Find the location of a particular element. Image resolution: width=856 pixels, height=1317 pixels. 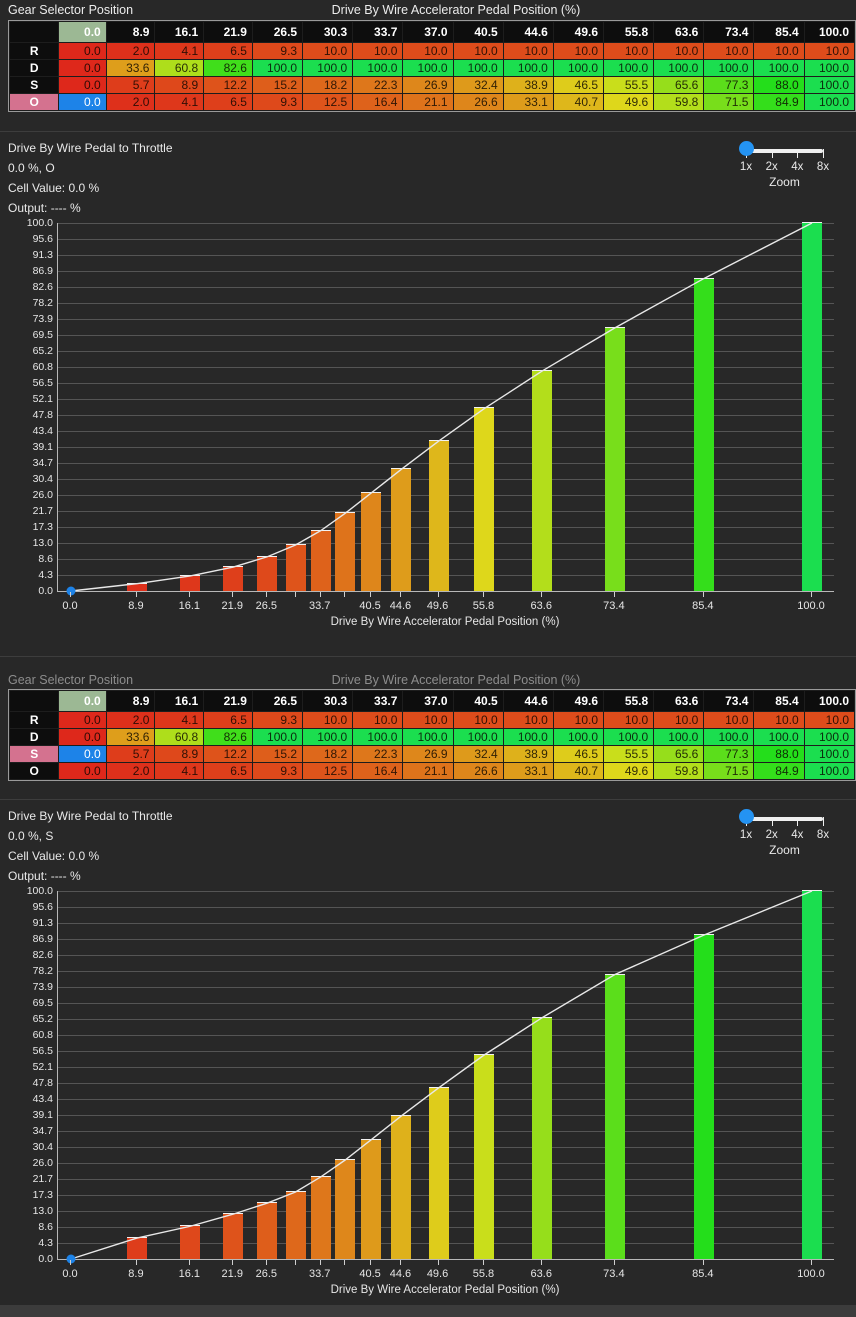

table-cell: 22.3 is located at coordinates (378, 85).